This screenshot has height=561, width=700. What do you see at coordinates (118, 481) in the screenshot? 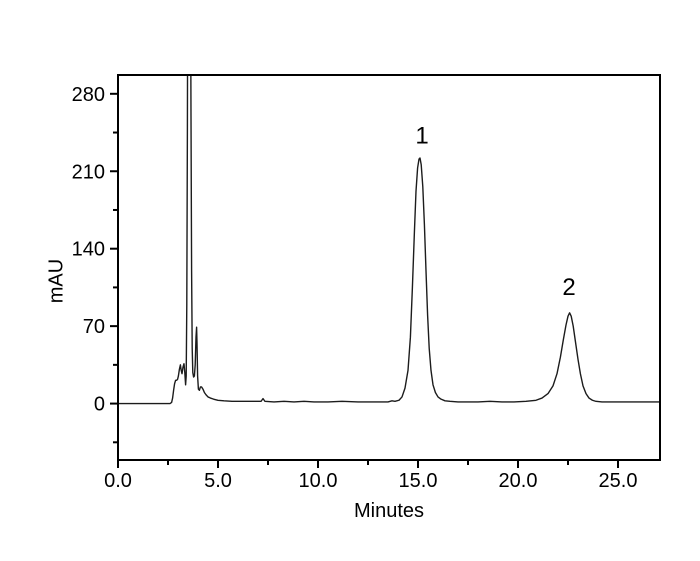
I see `x-tick-label: 0.0` at bounding box center [118, 481].